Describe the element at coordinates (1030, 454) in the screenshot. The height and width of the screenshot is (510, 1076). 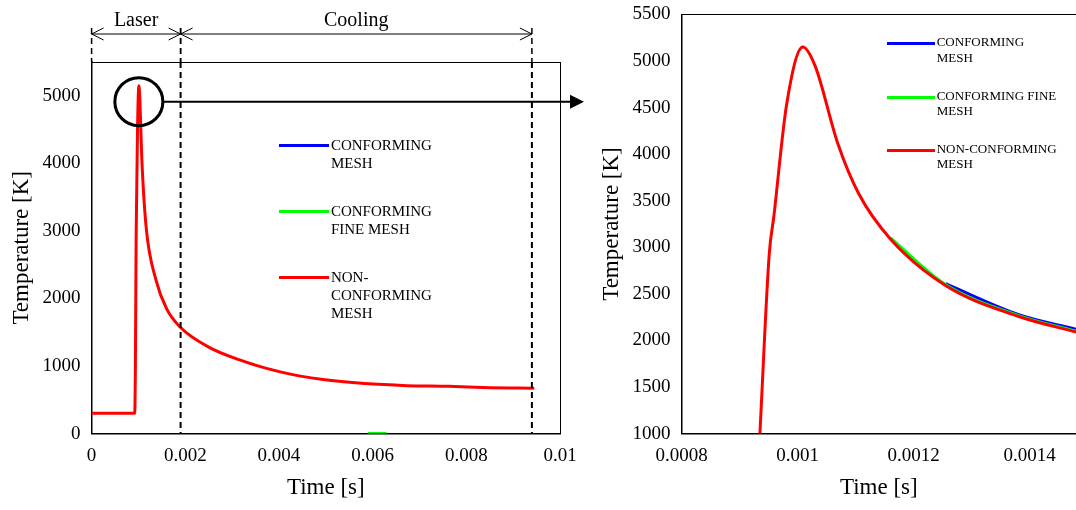
I see `x-tick-label: 0.0014` at that location.